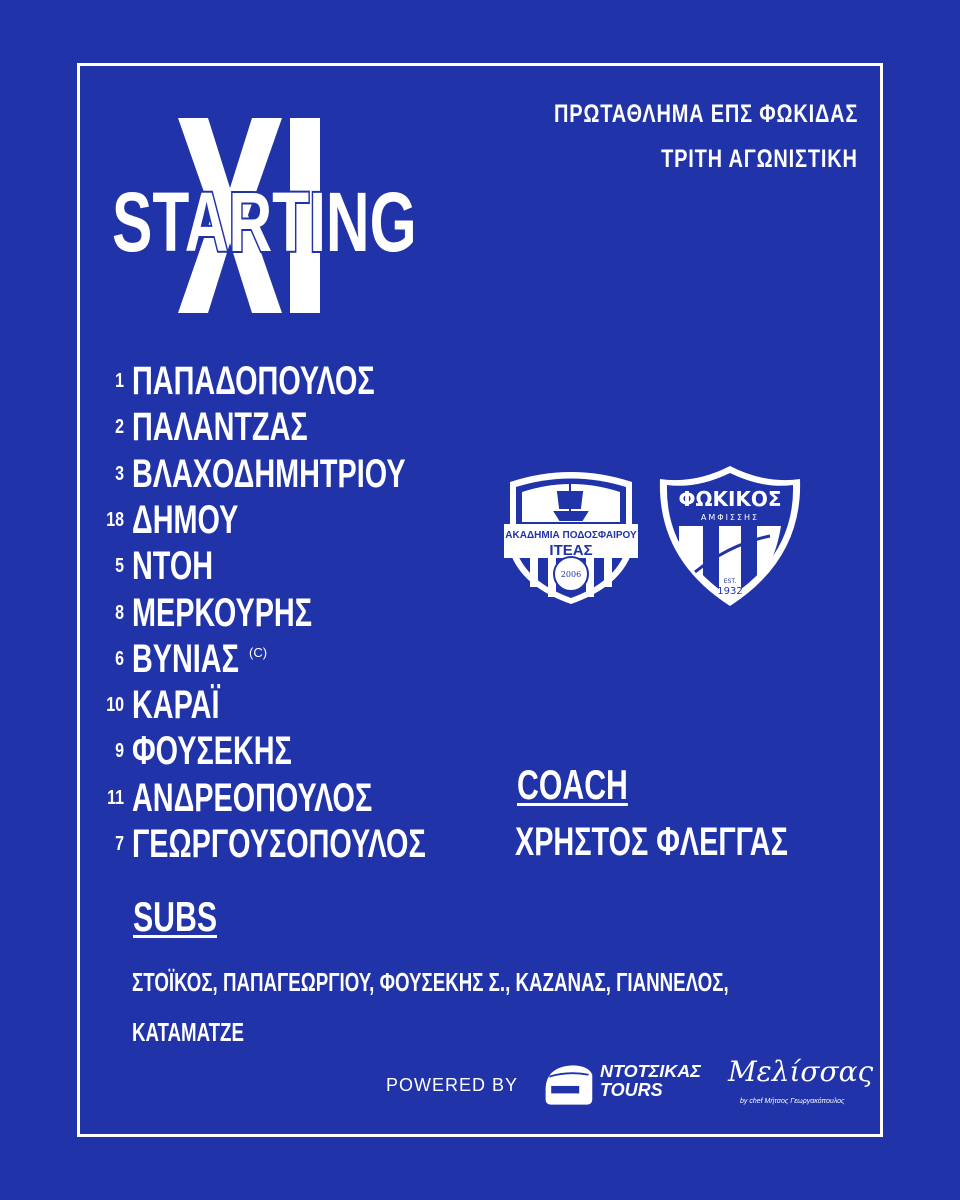 This screenshot has width=960, height=1200. I want to click on home-crest-logo: ΑΚΑΔΗΜΙΑ ΠΟΔΟΣΦΑΙΡΟΥ ΙΤΕΑΣ 2006, so click(571, 538).